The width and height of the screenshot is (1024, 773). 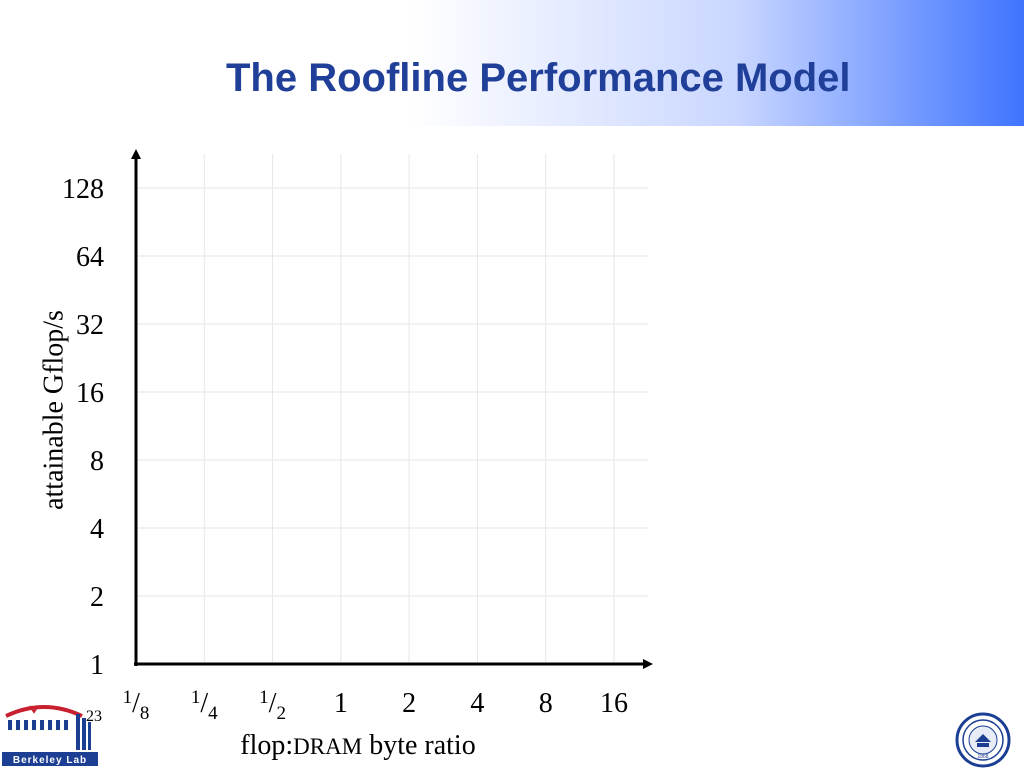 I want to click on y-tick-label: 2, so click(x=97, y=597).